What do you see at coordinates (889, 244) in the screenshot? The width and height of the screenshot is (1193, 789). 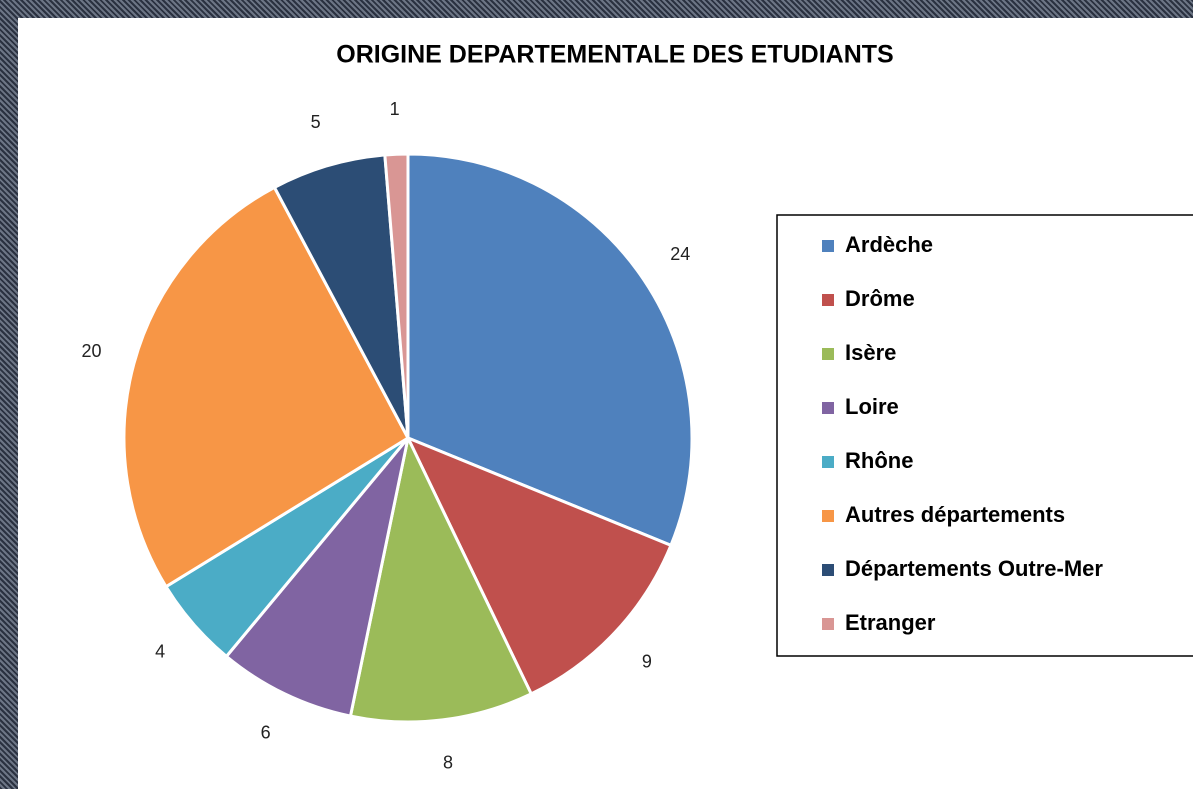 I see `legend-label: Ardèche` at bounding box center [889, 244].